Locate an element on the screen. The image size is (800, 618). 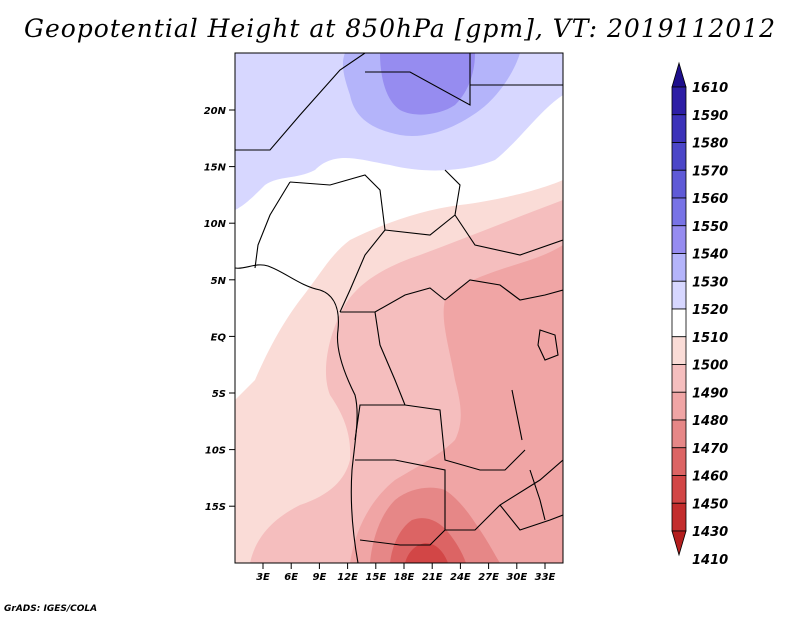
lon-tick-label: 24E is located at coordinates (460, 577).